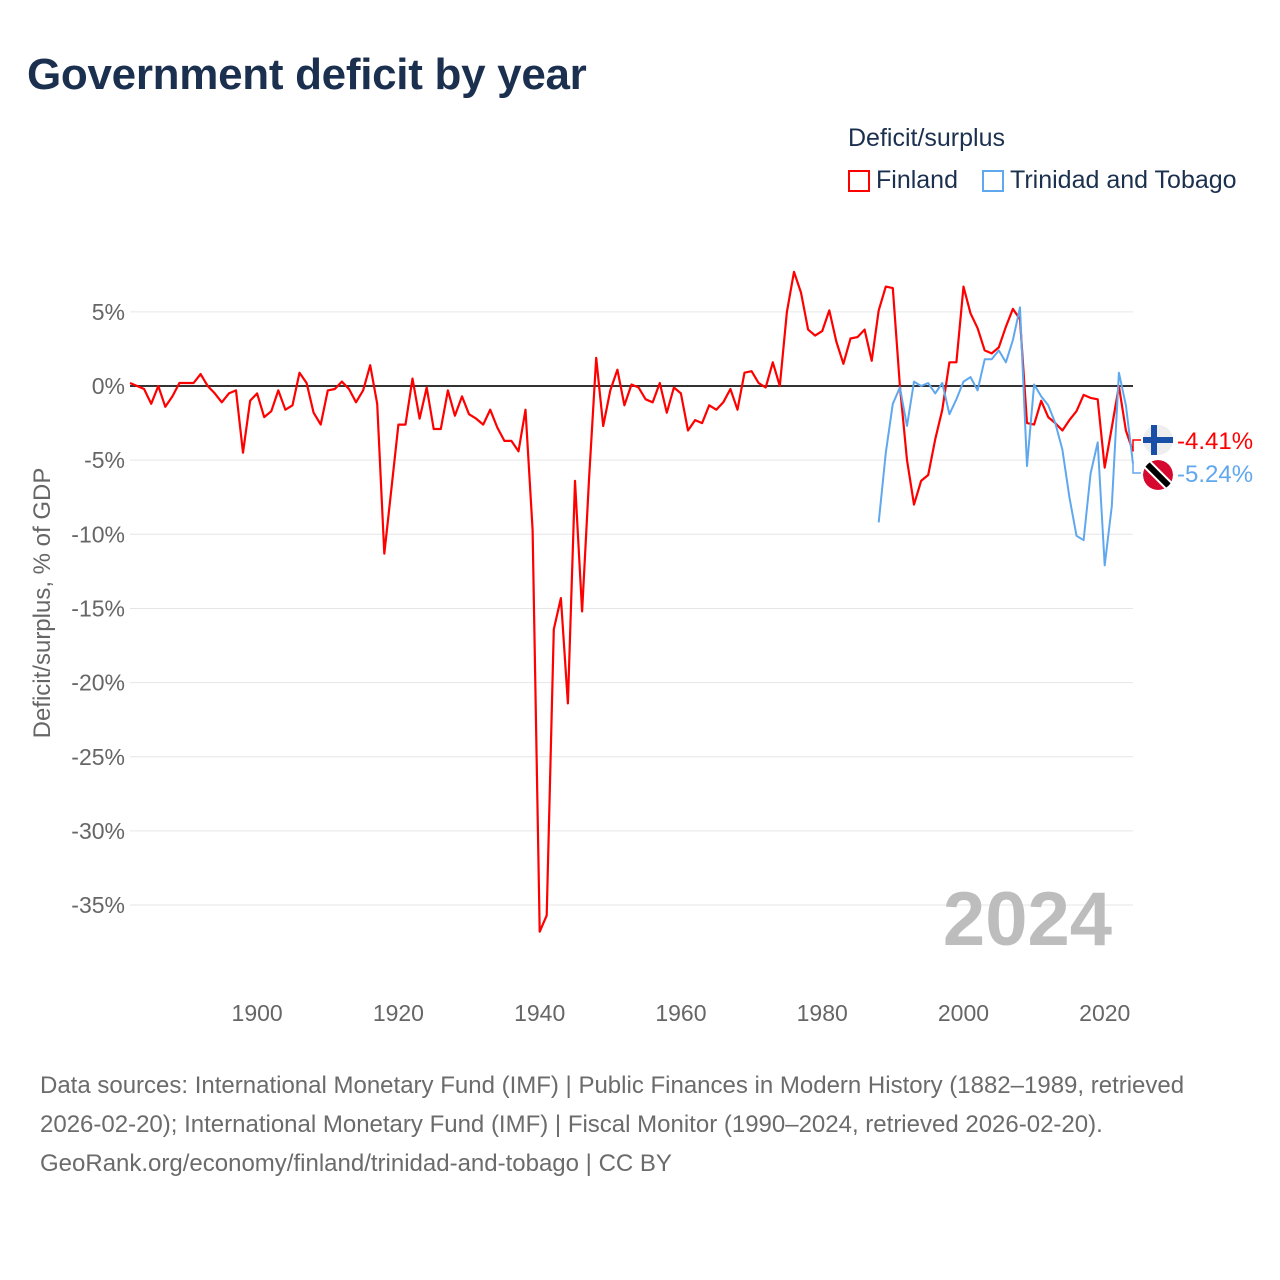 The image size is (1280, 1280). Describe the element at coordinates (98, 683) in the screenshot. I see `y-tick-label: -20%` at that location.